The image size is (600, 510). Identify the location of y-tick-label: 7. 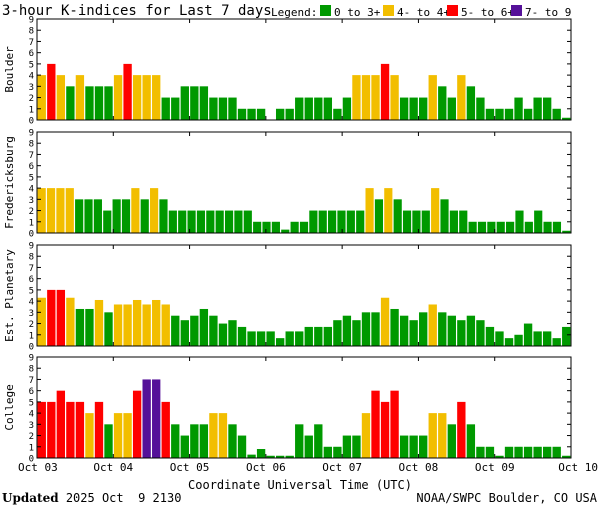
(31, 269).